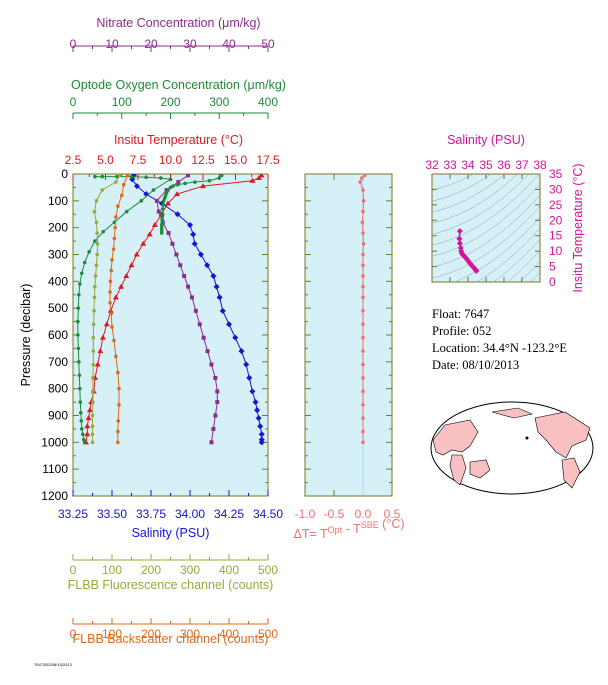  What do you see at coordinates (236, 160) in the screenshot?
I see `temperature-tick-label: 15.0` at bounding box center [236, 160].